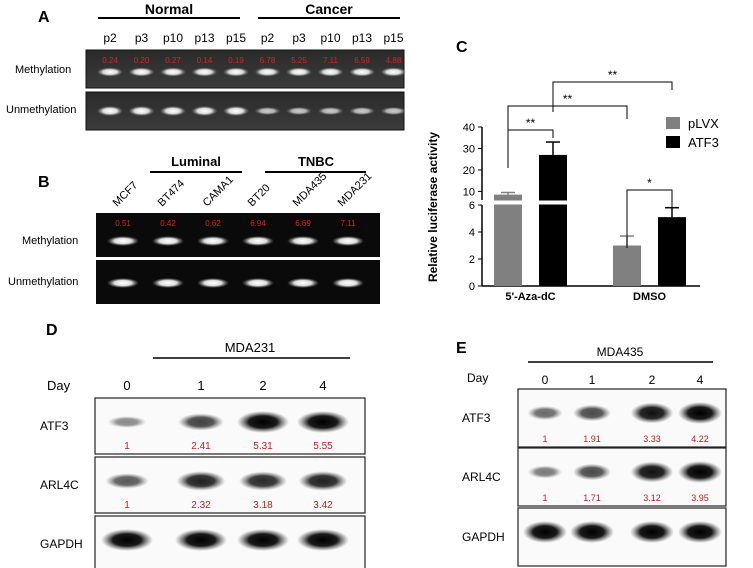 Image resolution: width=753 pixels, height=568 pixels. I want to click on panel-e-day: 4, so click(700, 380).